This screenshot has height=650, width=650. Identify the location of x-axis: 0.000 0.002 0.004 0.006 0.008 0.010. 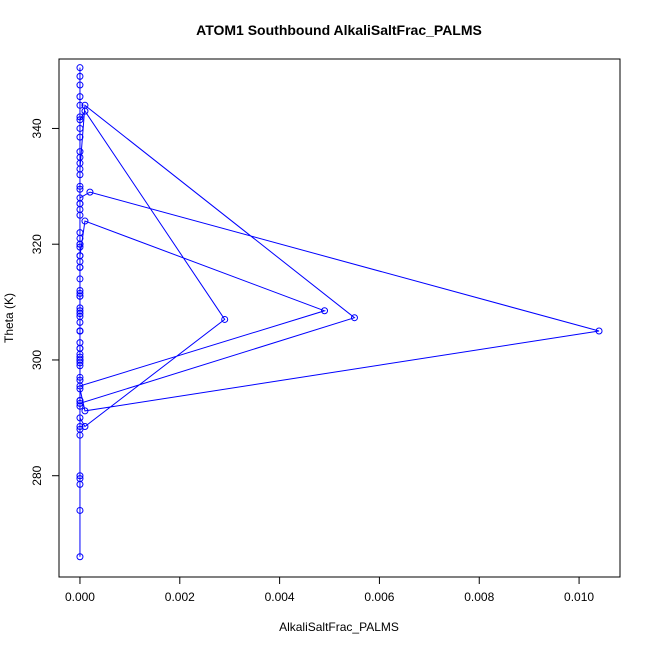
(329, 590).